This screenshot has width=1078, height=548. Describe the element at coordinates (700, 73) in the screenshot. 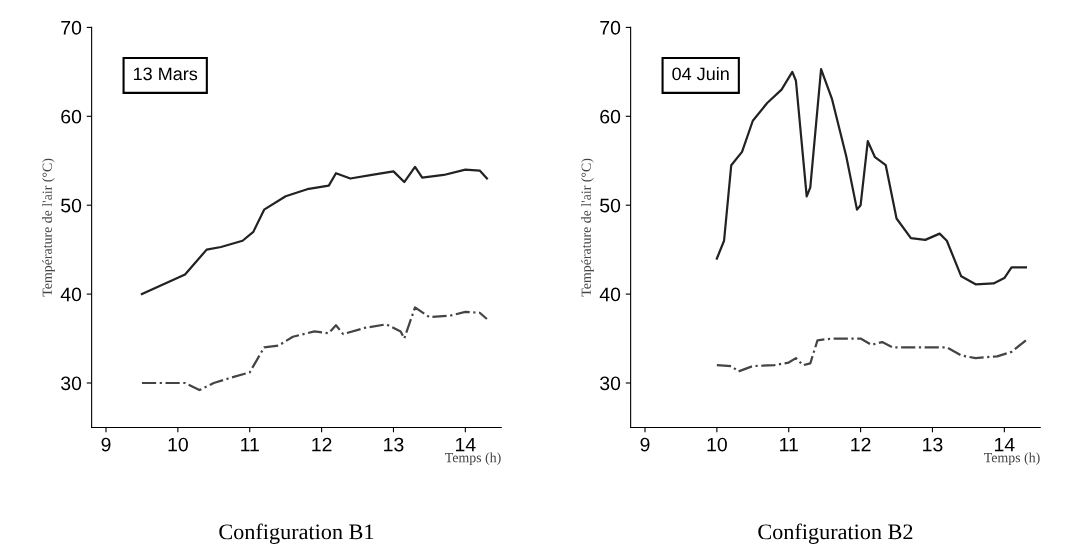

I see `annotation: 04 Juin` at that location.